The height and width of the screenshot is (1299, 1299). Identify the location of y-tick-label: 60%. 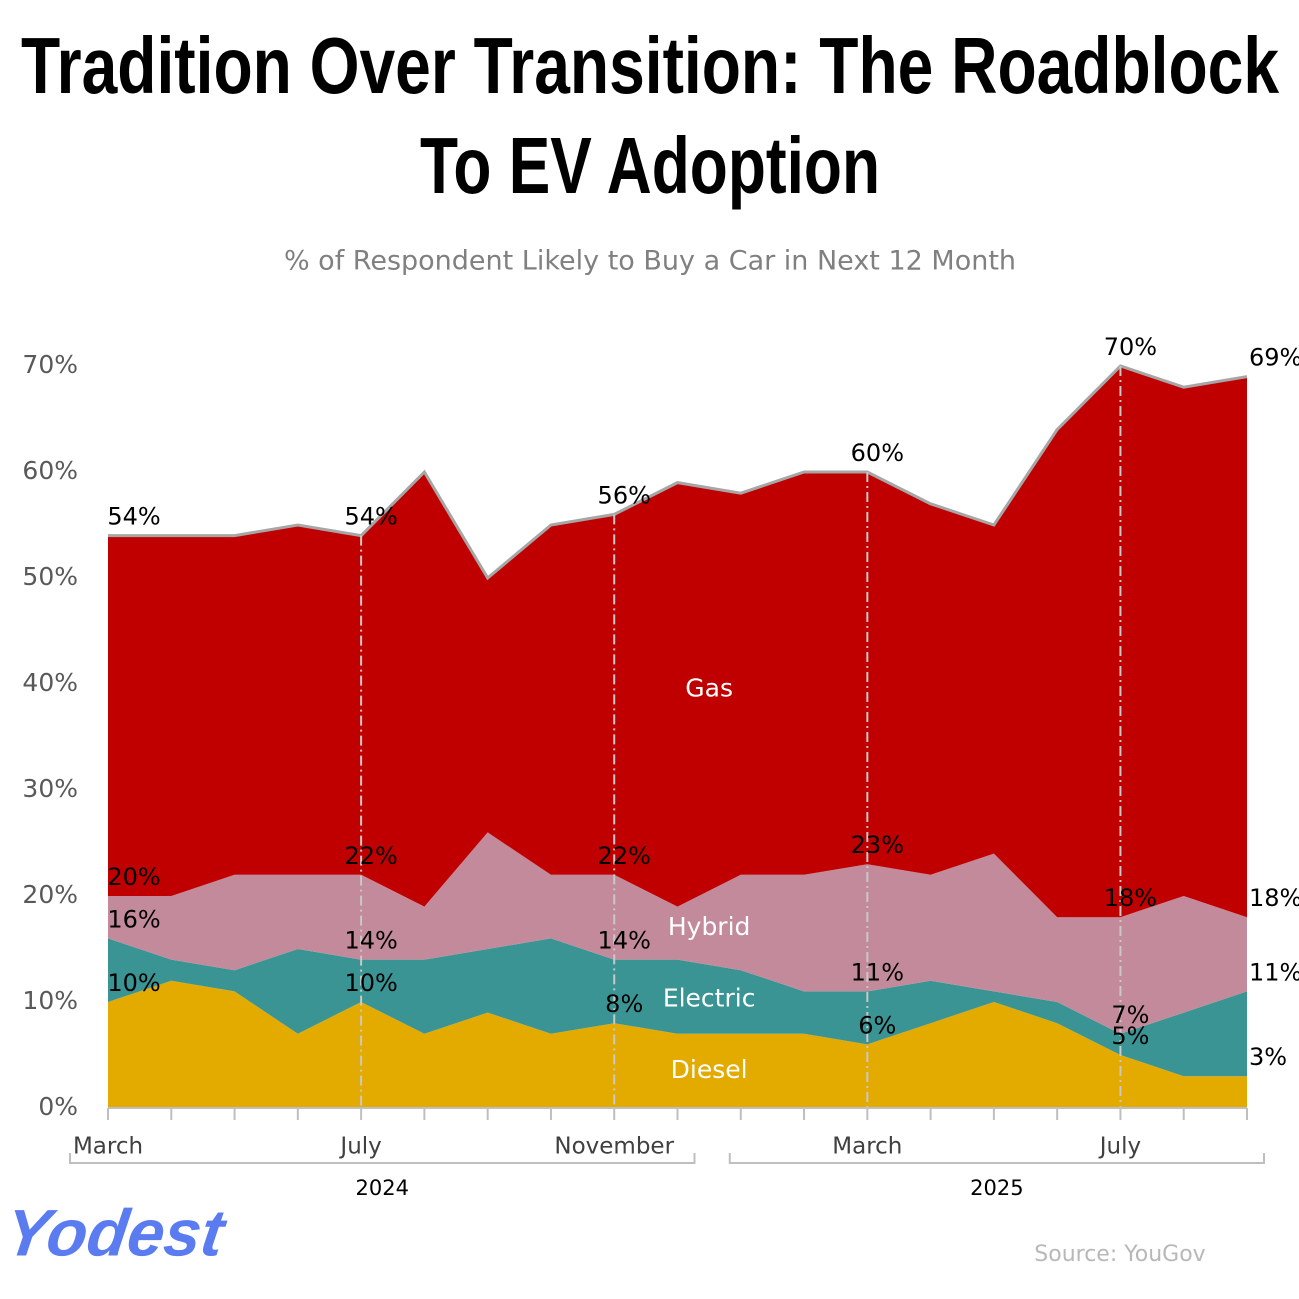
(50, 470).